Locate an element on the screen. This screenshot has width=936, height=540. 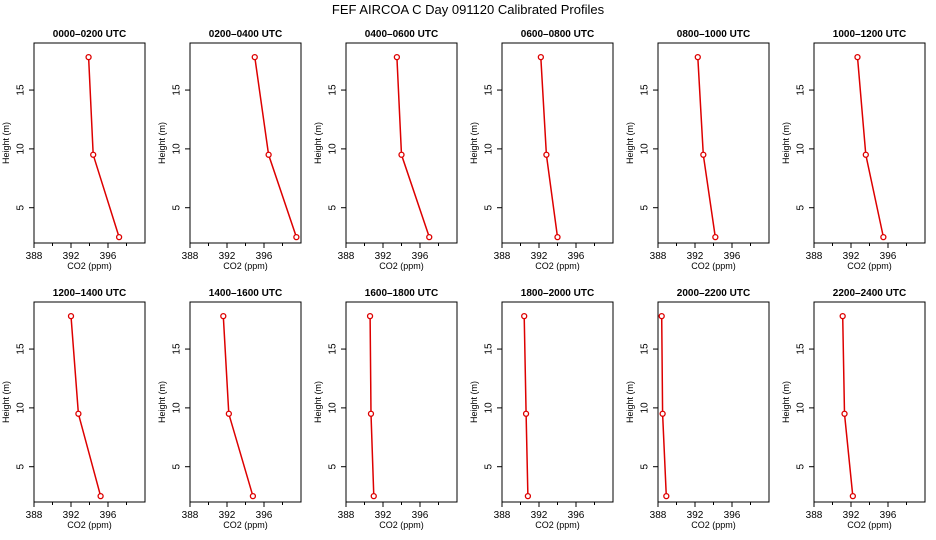
panel-title: 0600–0800 UTC is located at coordinates (557, 34).